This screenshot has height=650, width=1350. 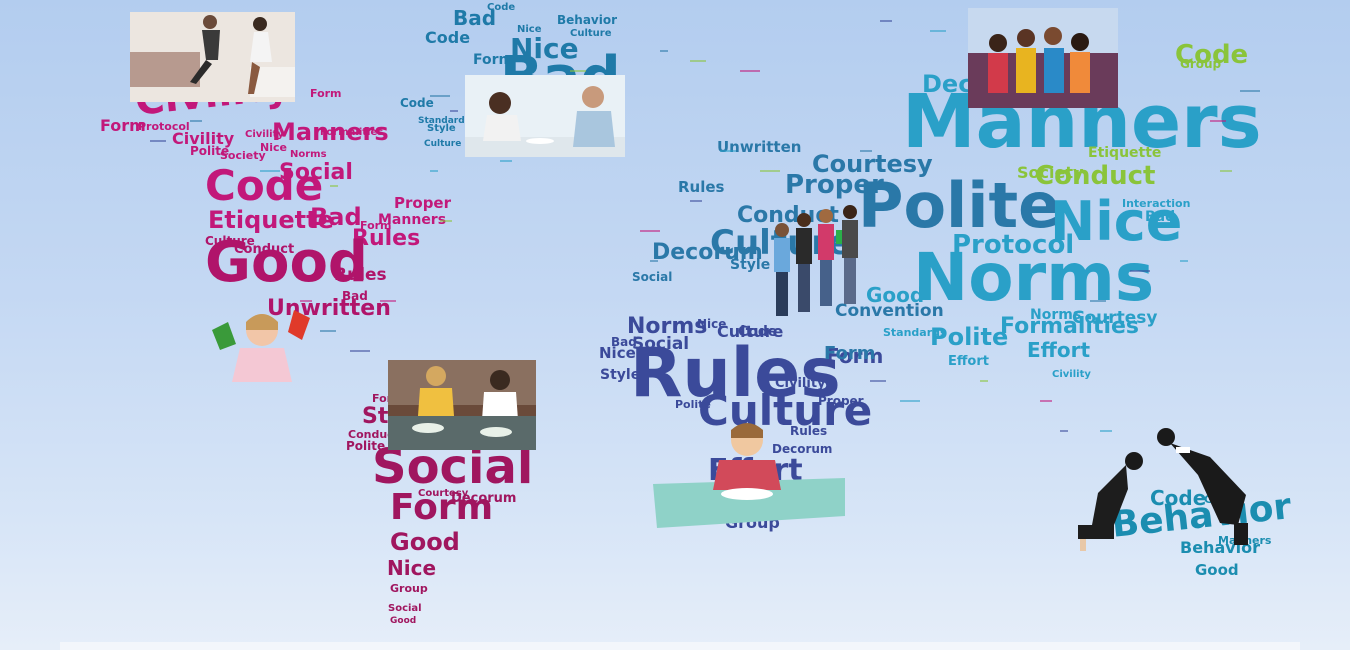 I want to click on south-america-word: Conduct, so click(x=373, y=434).